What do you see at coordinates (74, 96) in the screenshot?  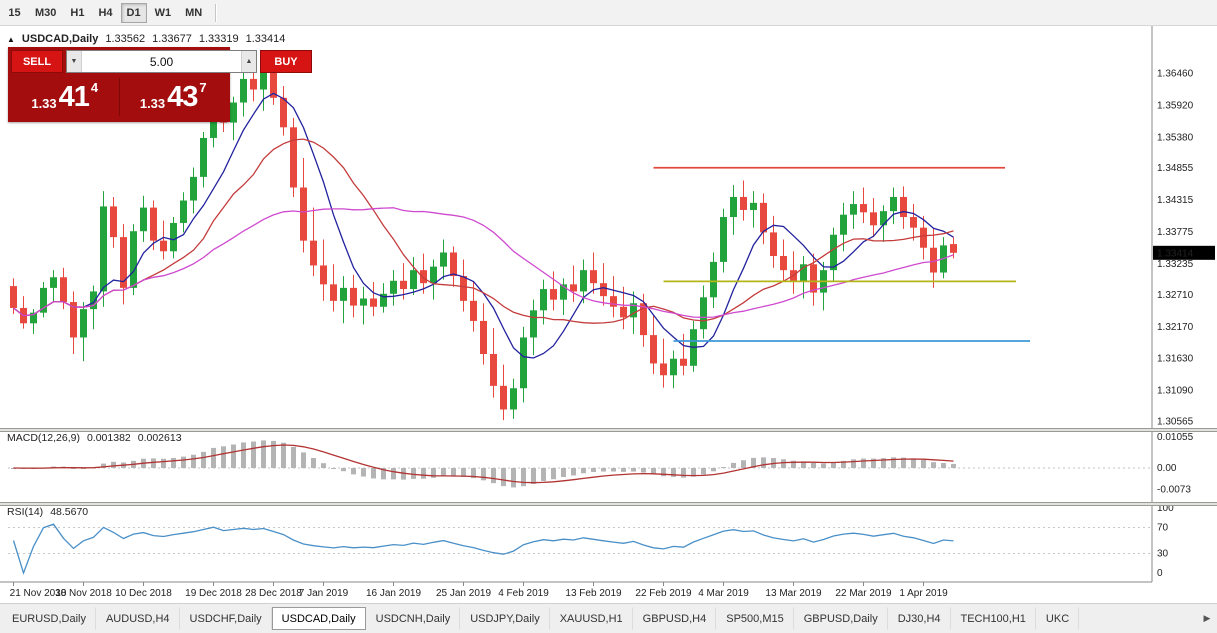 I see `sell-price-pips: 41` at bounding box center [74, 96].